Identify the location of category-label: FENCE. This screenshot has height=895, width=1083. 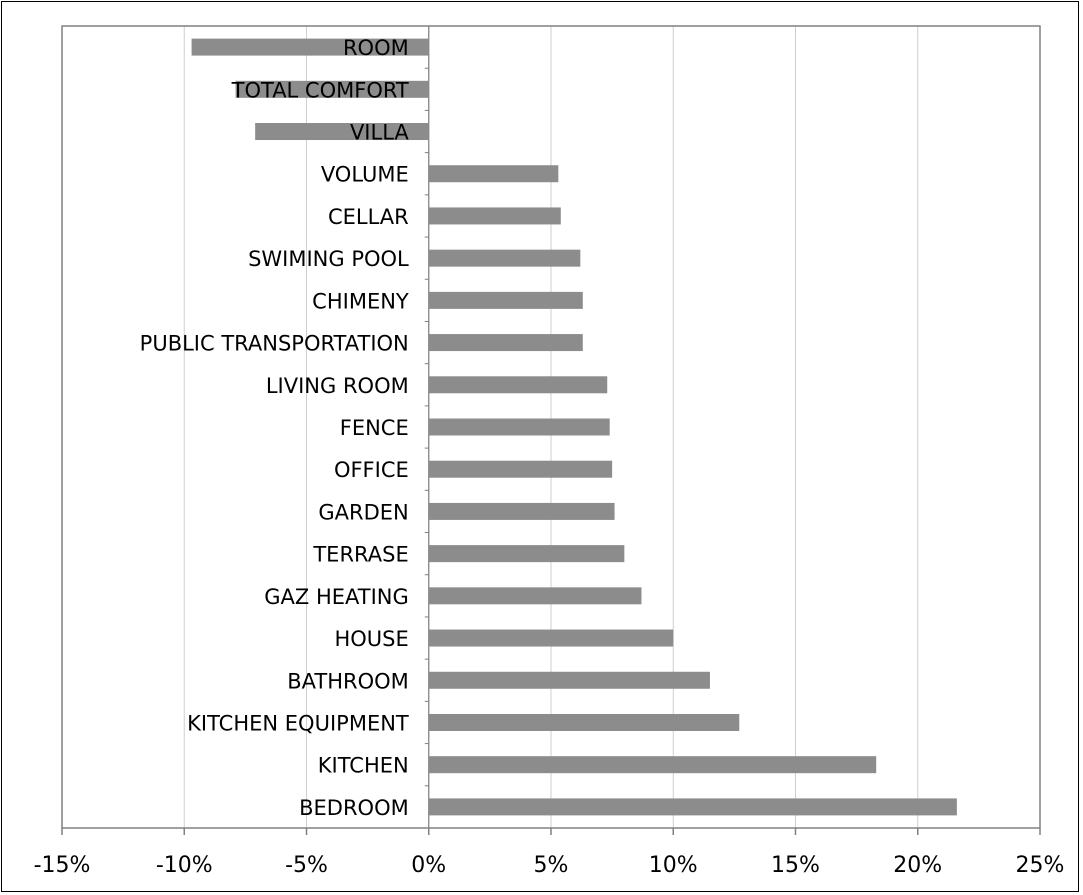
(374, 428).